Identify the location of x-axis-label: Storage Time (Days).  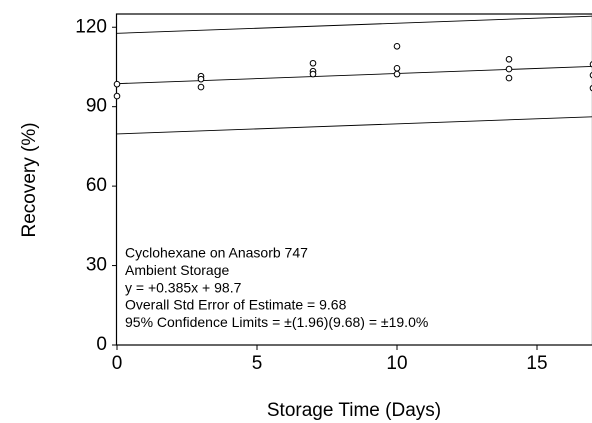
(354, 410).